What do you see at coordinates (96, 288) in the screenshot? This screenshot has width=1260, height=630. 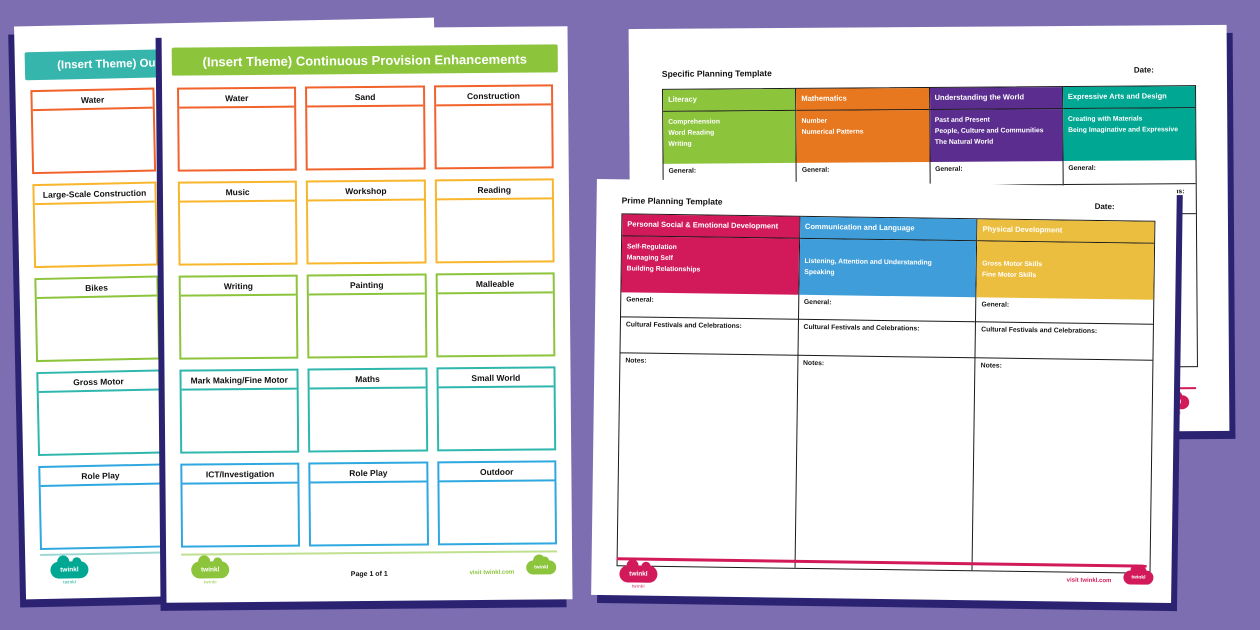 I see `provision-box-label: Bikes` at bounding box center [96, 288].